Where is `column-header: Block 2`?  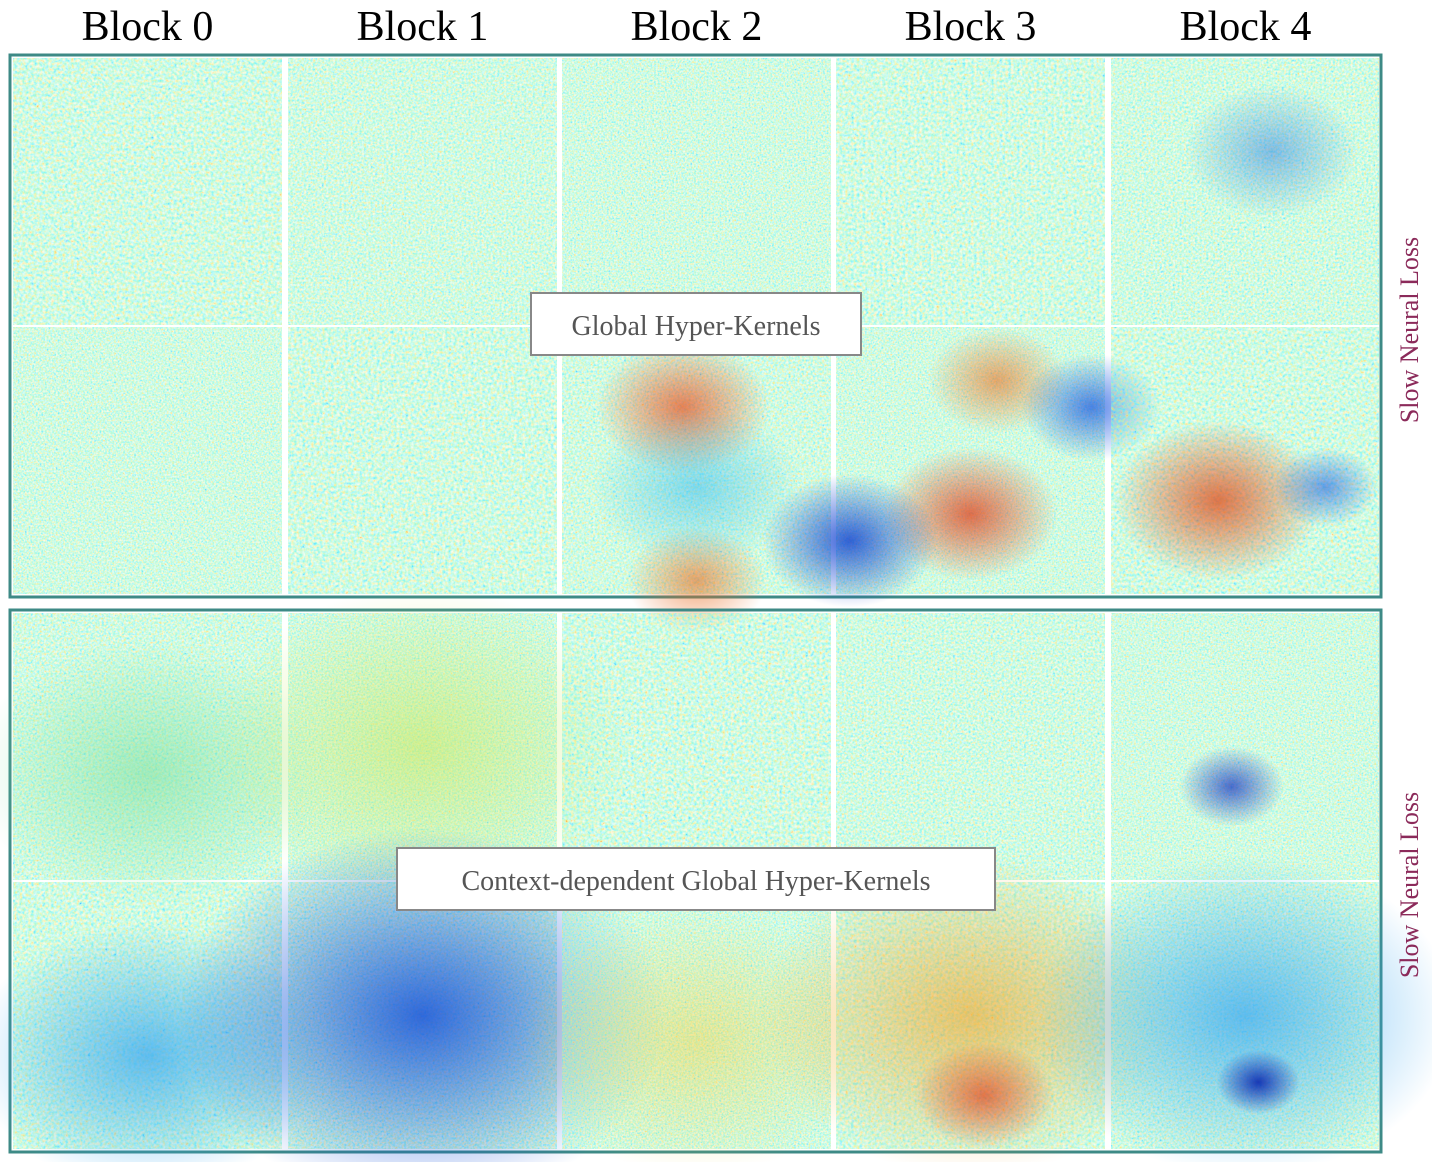
column-header: Block 2 is located at coordinates (697, 27).